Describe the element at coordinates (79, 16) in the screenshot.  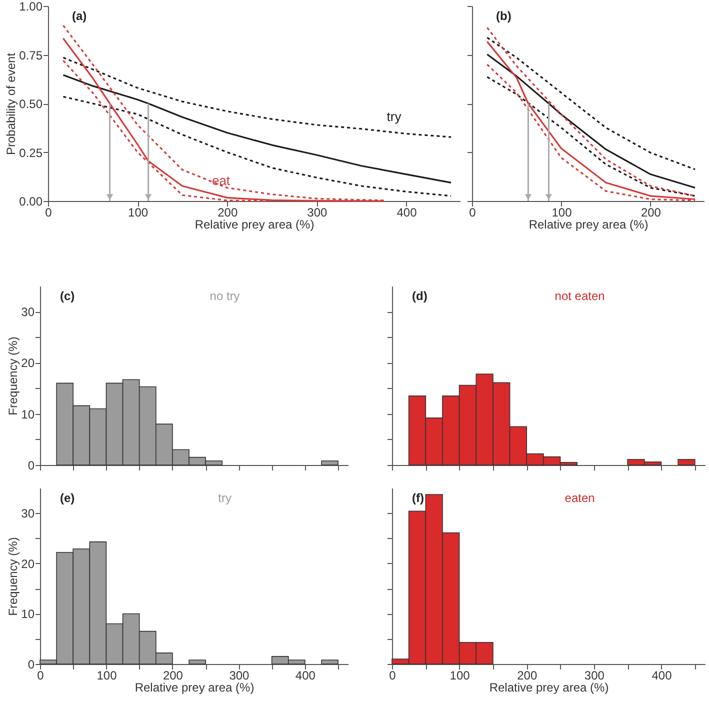
I see `chart-title: (a)` at that location.